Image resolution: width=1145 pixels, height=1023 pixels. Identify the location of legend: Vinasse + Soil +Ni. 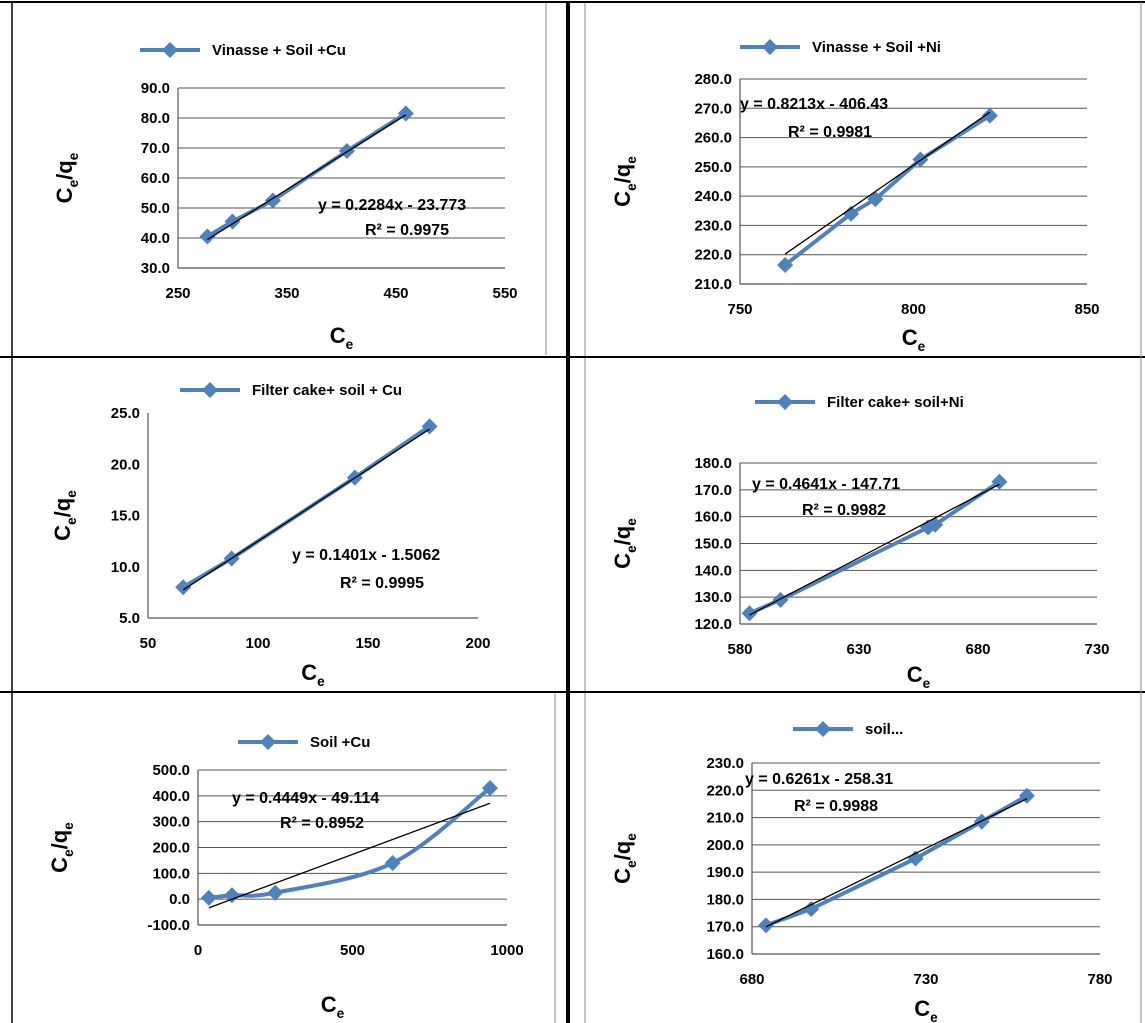
(840, 47).